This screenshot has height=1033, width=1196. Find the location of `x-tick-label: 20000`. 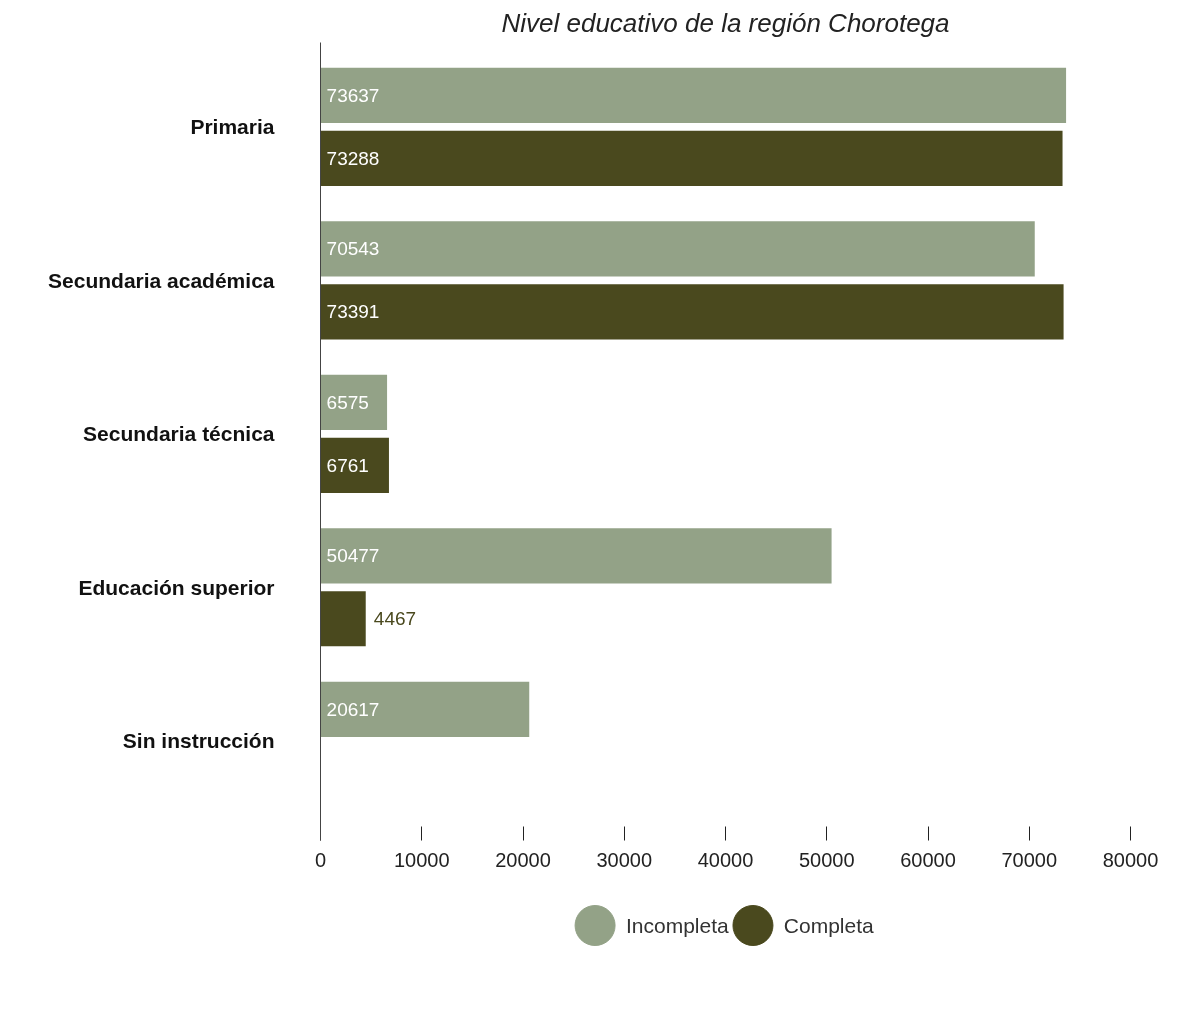

x-tick-label: 20000 is located at coordinates (523, 859).